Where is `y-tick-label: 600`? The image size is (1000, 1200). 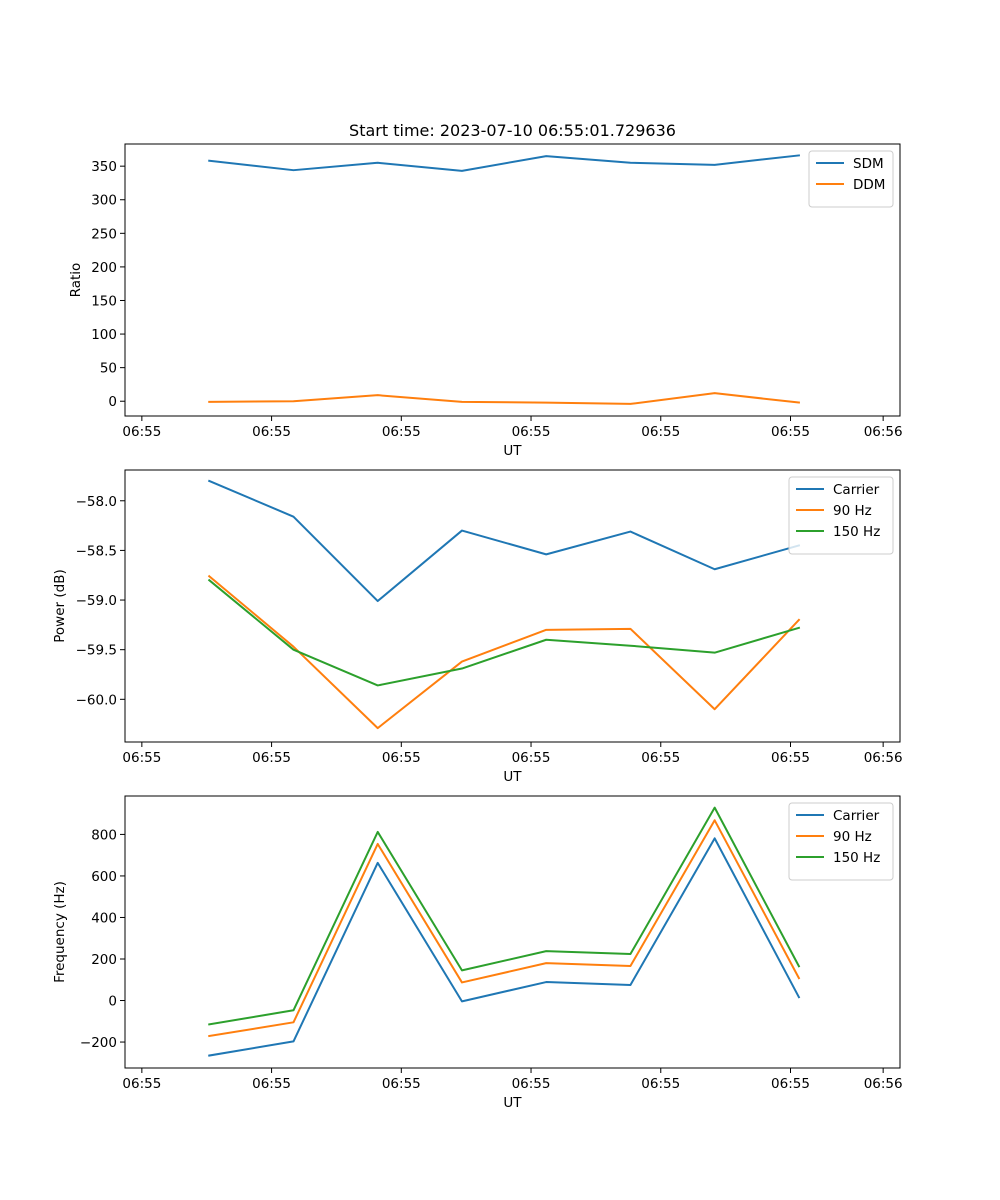
y-tick-label: 600 is located at coordinates (104, 877).